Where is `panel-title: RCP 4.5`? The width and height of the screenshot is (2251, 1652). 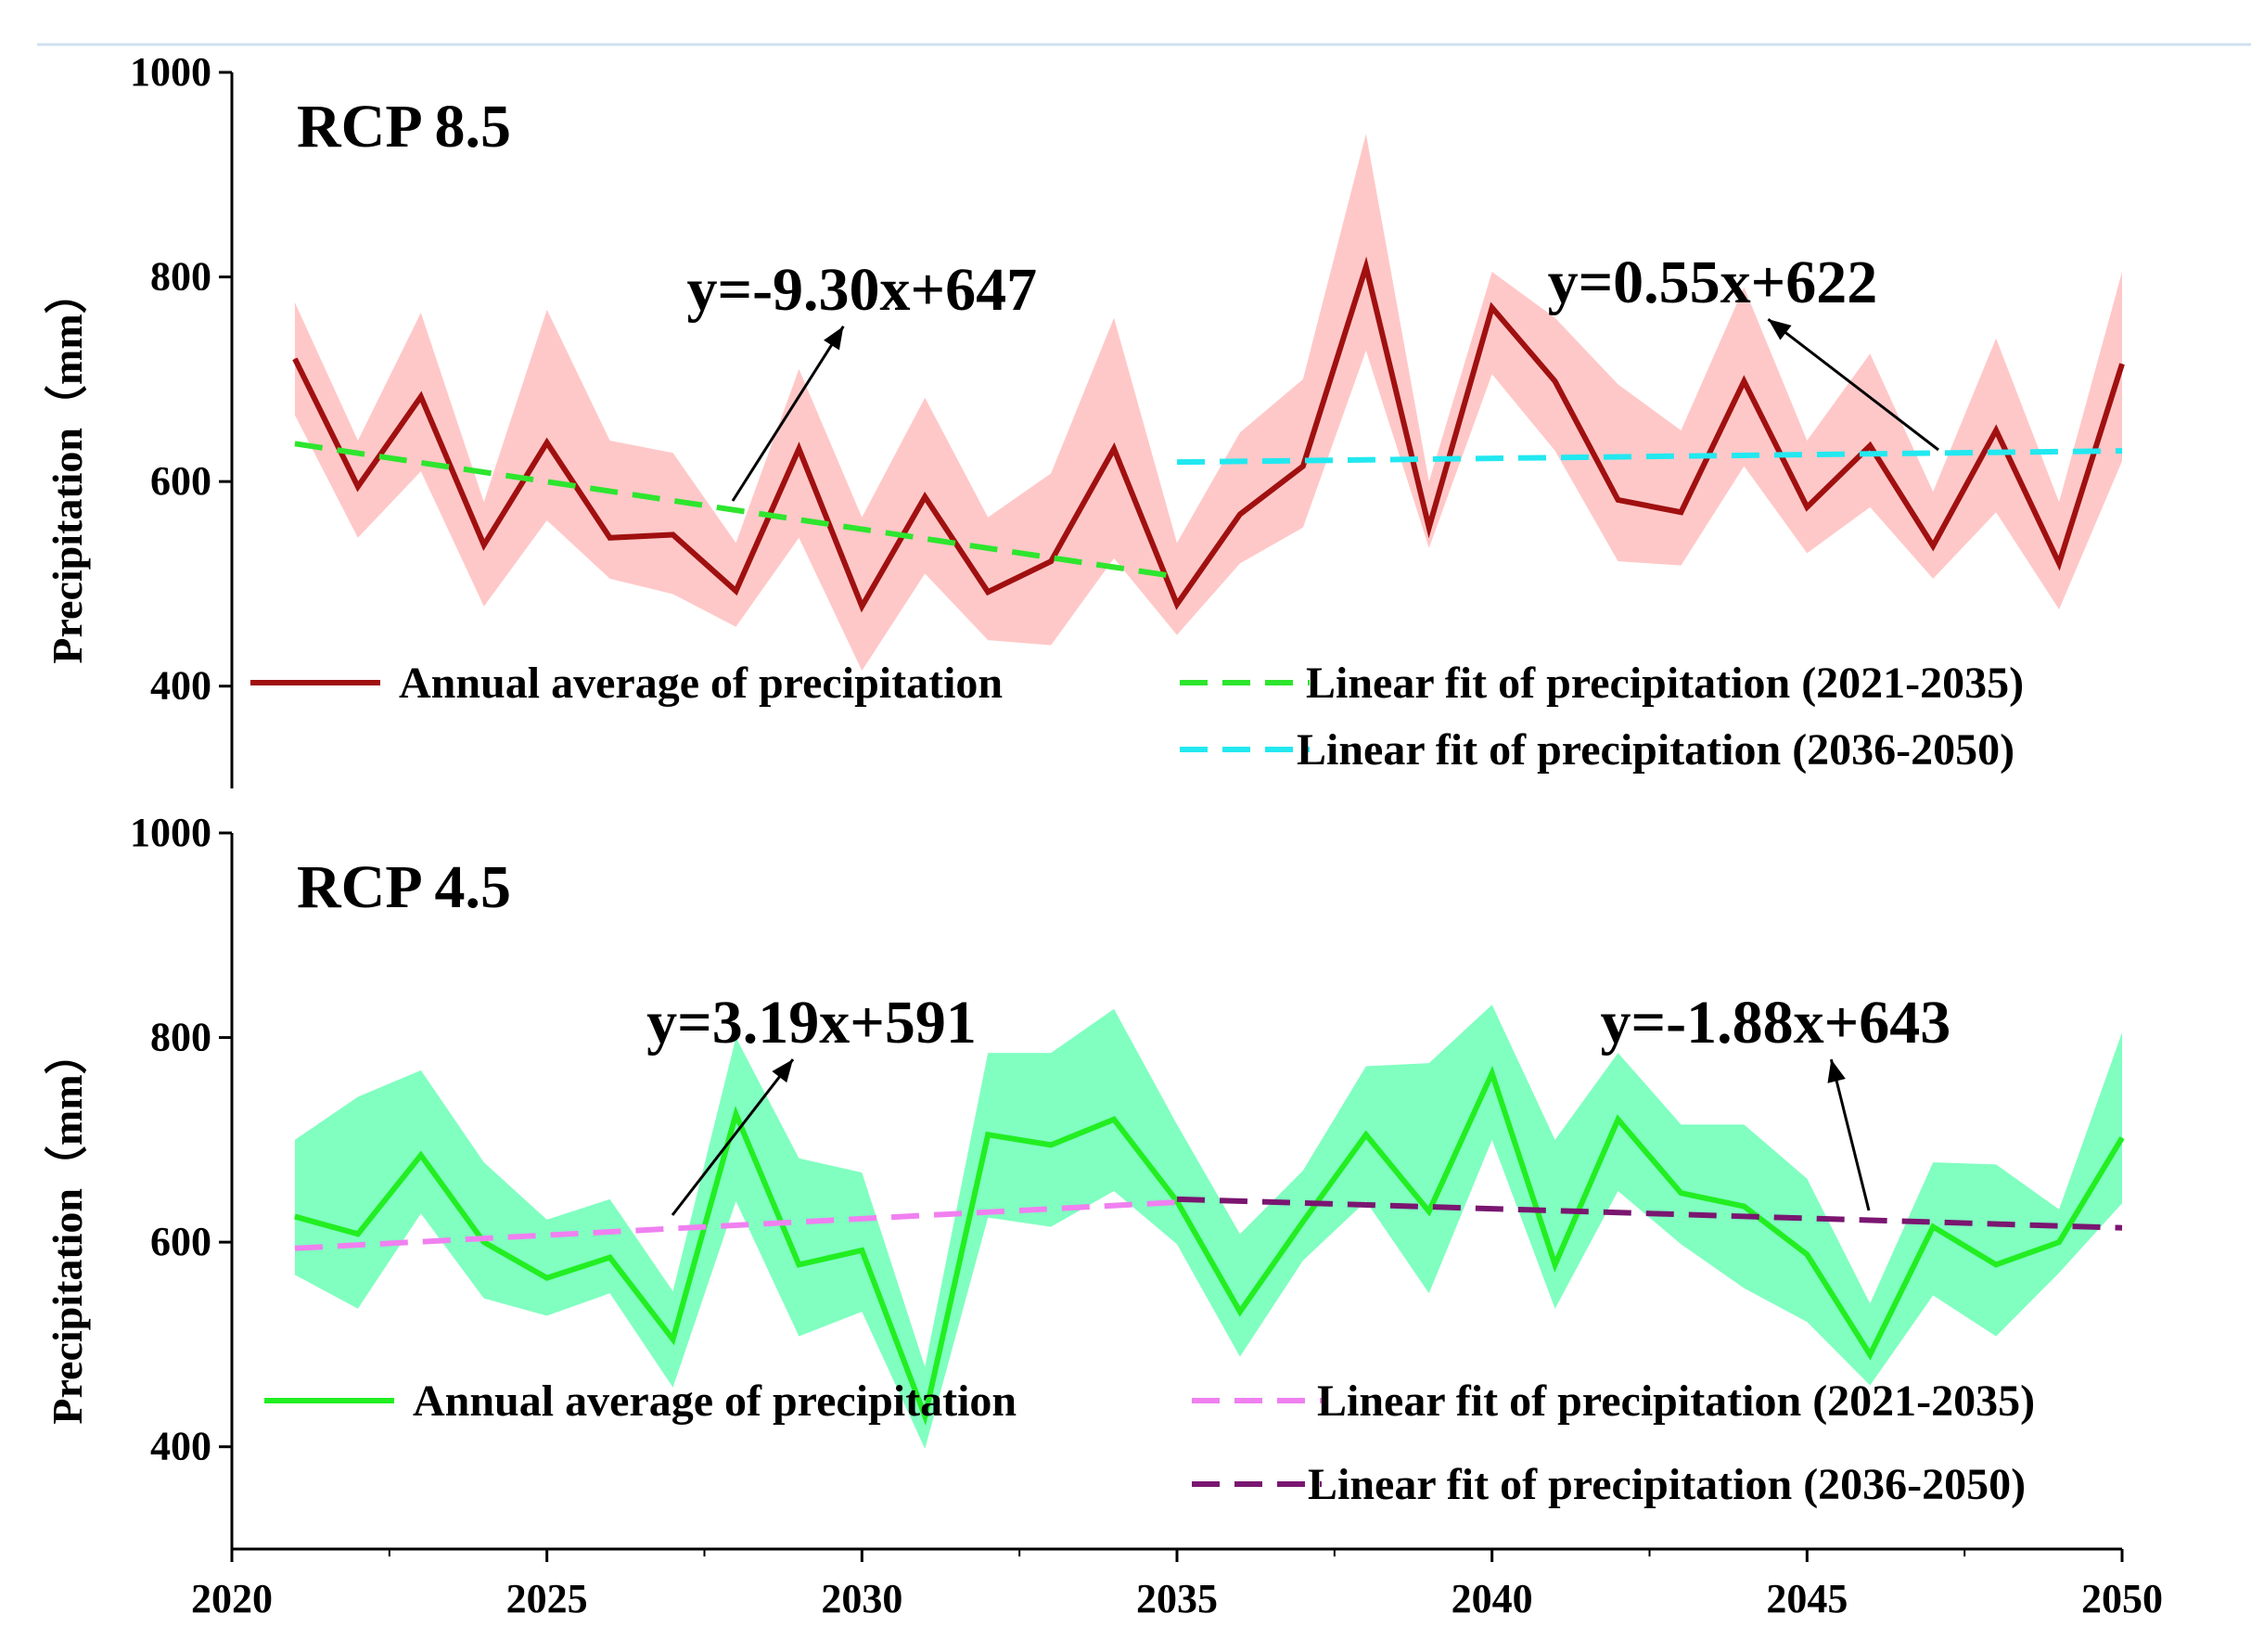 panel-title: RCP 4.5 is located at coordinates (404, 887).